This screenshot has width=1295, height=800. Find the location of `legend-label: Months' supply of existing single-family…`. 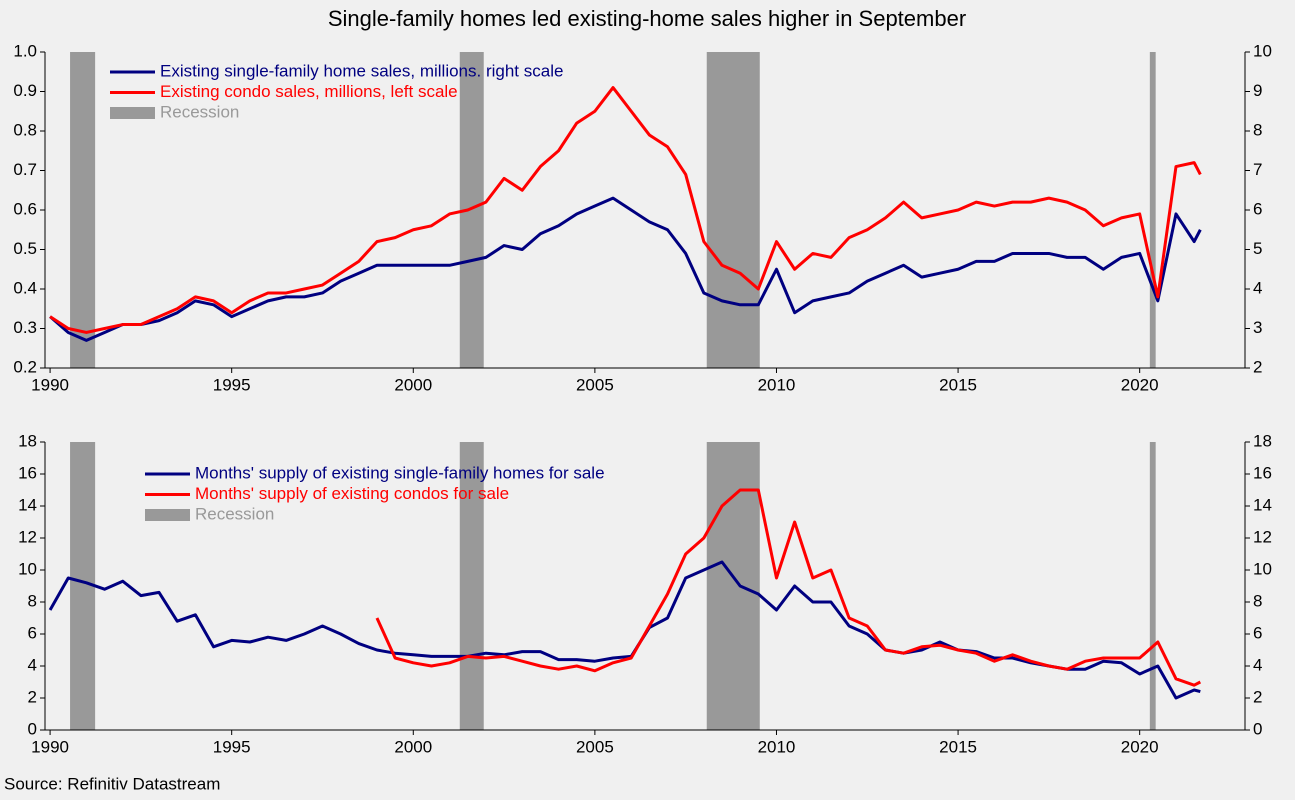

legend-label: Months' supply of existing single-family… is located at coordinates (400, 472).